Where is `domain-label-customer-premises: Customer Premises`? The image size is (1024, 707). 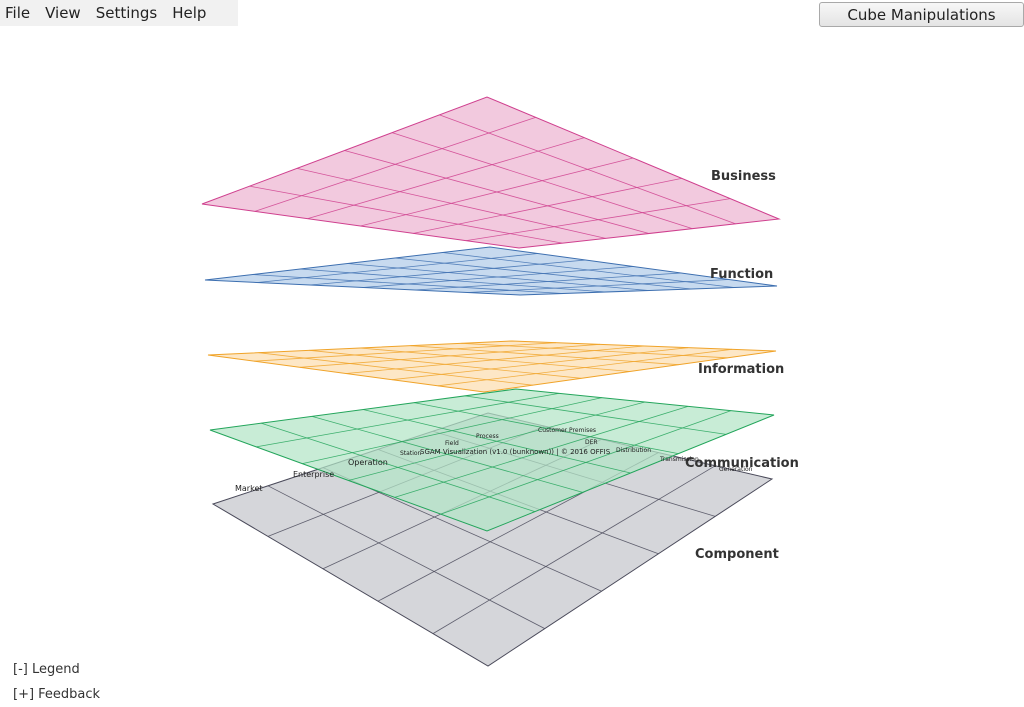 domain-label-customer-premises: Customer Premises is located at coordinates (567, 430).